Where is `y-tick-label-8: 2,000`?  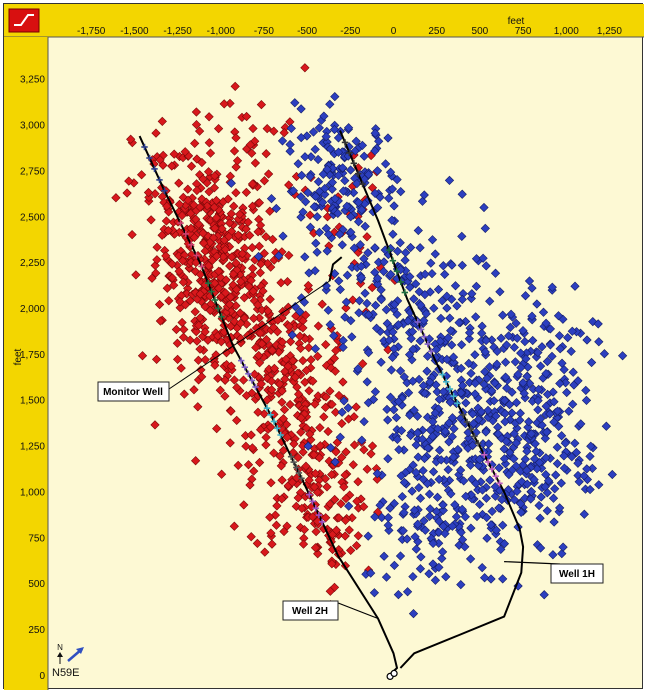 y-tick-label-8: 2,000 is located at coordinates (32, 309).